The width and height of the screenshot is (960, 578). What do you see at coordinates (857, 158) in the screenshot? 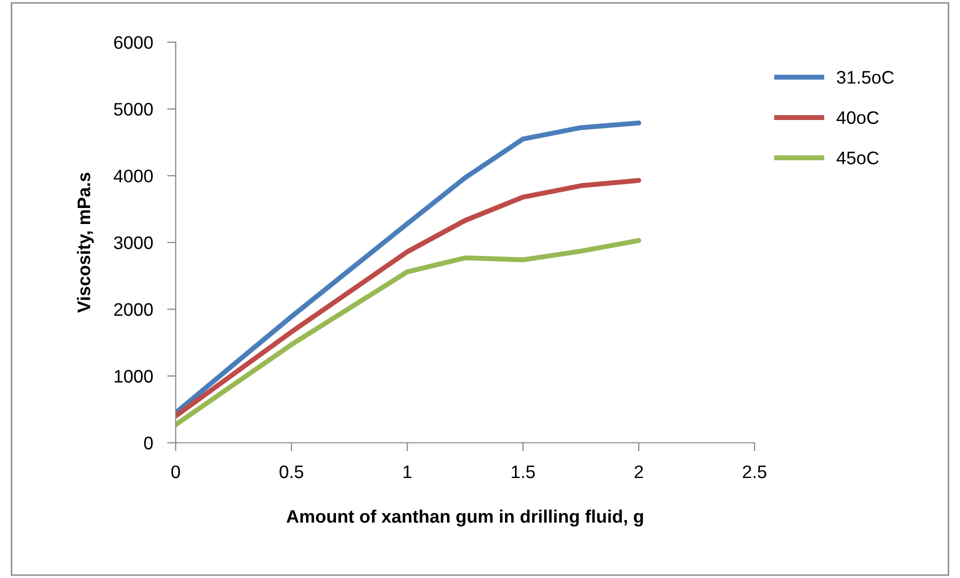
I see `legend-label: 45oC` at bounding box center [857, 158].